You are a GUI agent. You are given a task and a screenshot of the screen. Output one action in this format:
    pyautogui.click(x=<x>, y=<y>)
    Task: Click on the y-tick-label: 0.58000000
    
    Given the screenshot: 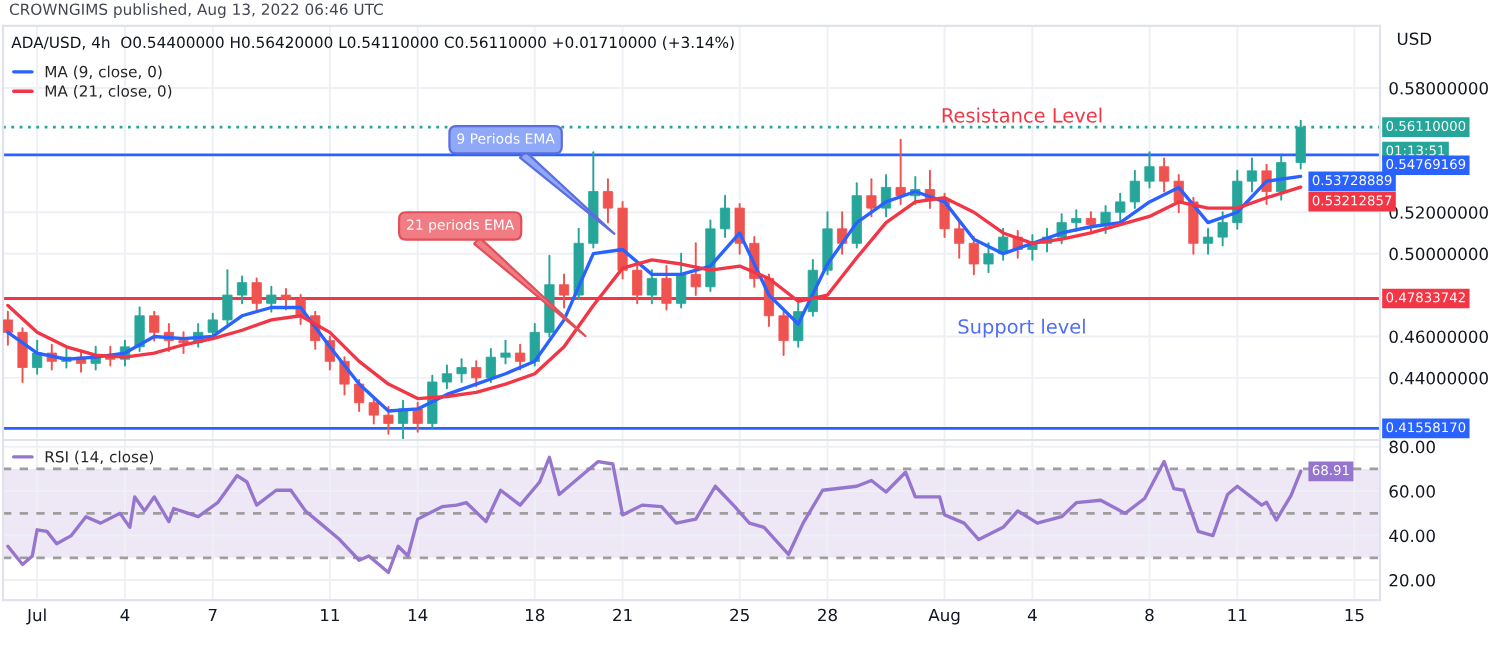 What is the action you would take?
    pyautogui.click(x=1438, y=88)
    